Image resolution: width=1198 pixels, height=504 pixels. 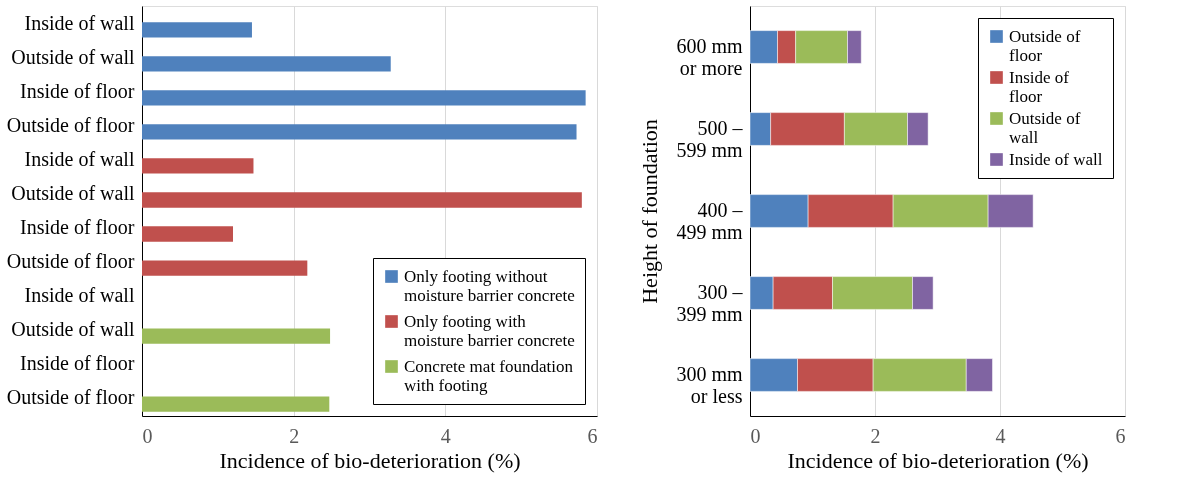 What do you see at coordinates (650, 211) in the screenshot?
I see `y-axis-title: Height of foundation` at bounding box center [650, 211].